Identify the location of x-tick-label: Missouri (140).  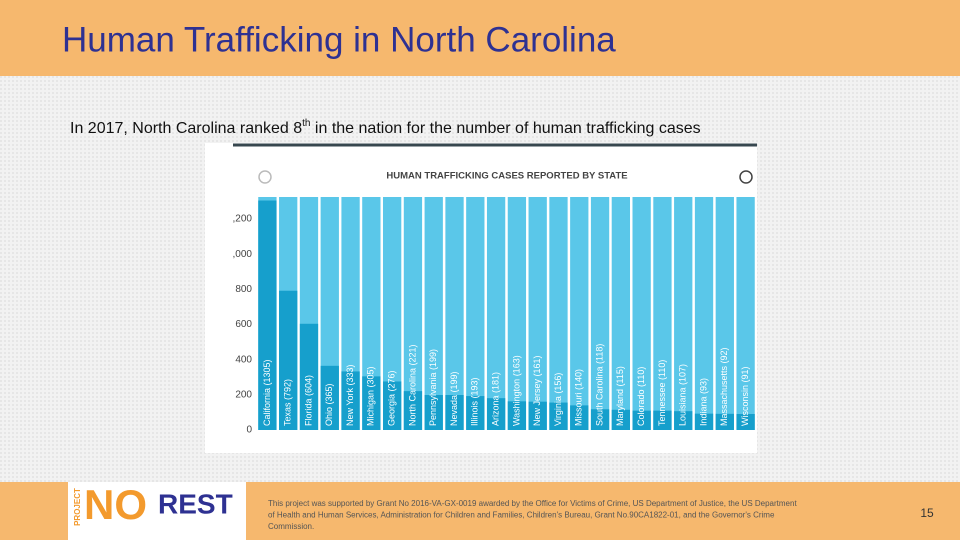
(579, 397).